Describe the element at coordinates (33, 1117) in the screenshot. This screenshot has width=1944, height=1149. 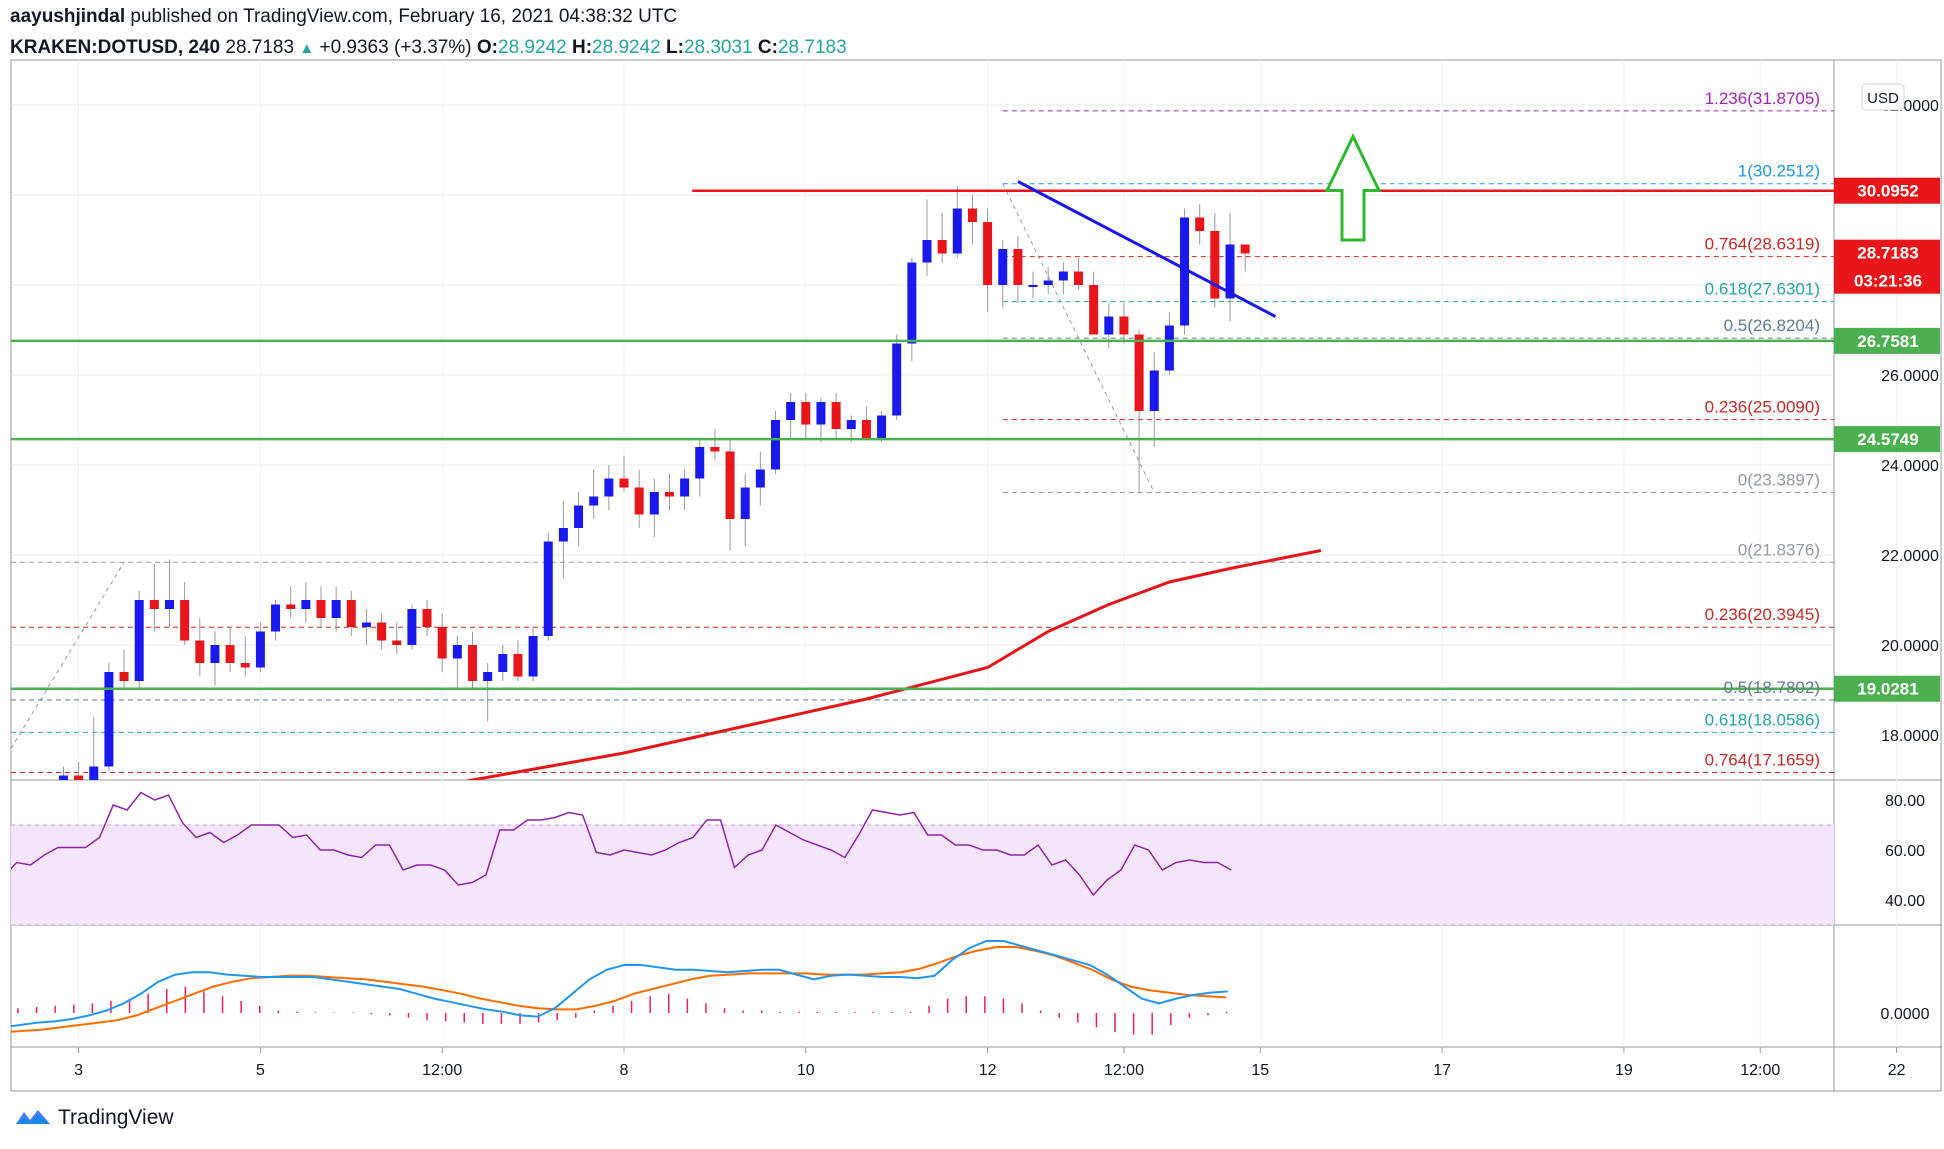
I see `tradingview-logo-icon` at that location.